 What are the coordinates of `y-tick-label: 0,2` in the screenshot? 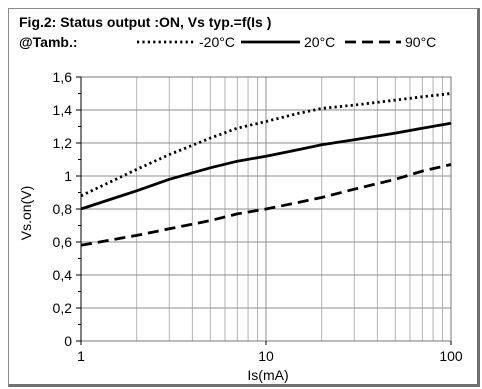 It's located at (63, 308).